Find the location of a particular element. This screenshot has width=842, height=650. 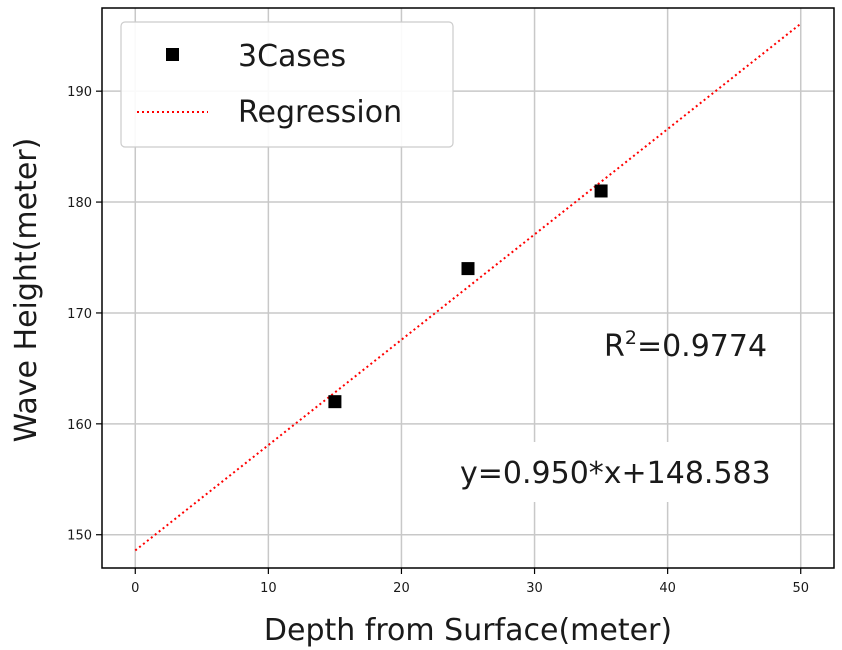

legend-label-regression: Regression is located at coordinates (320, 112).